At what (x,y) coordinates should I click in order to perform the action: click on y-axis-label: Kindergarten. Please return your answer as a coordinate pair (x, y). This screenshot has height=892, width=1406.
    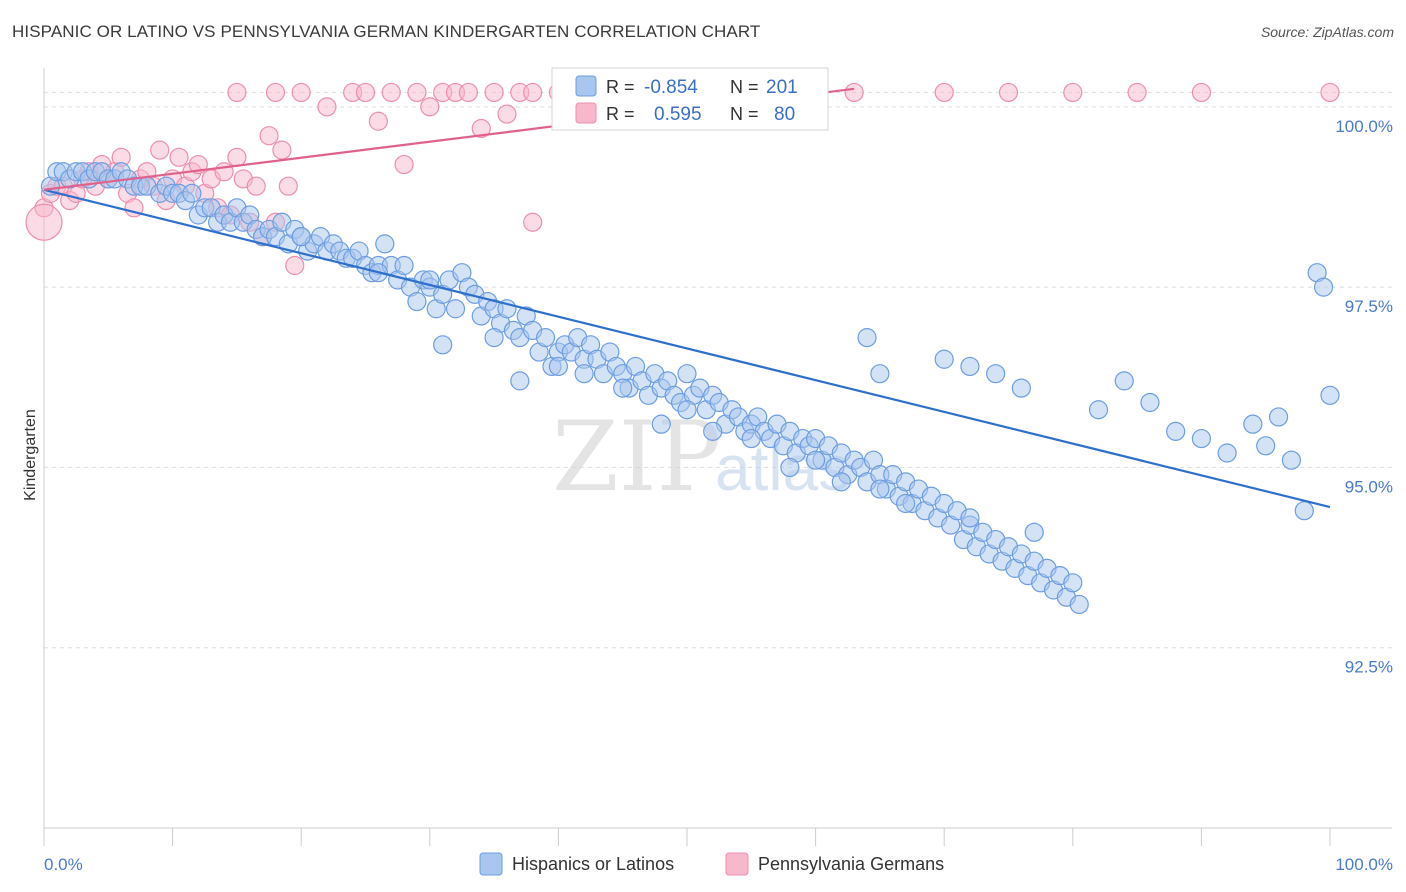
    Looking at the image, I should click on (30, 455).